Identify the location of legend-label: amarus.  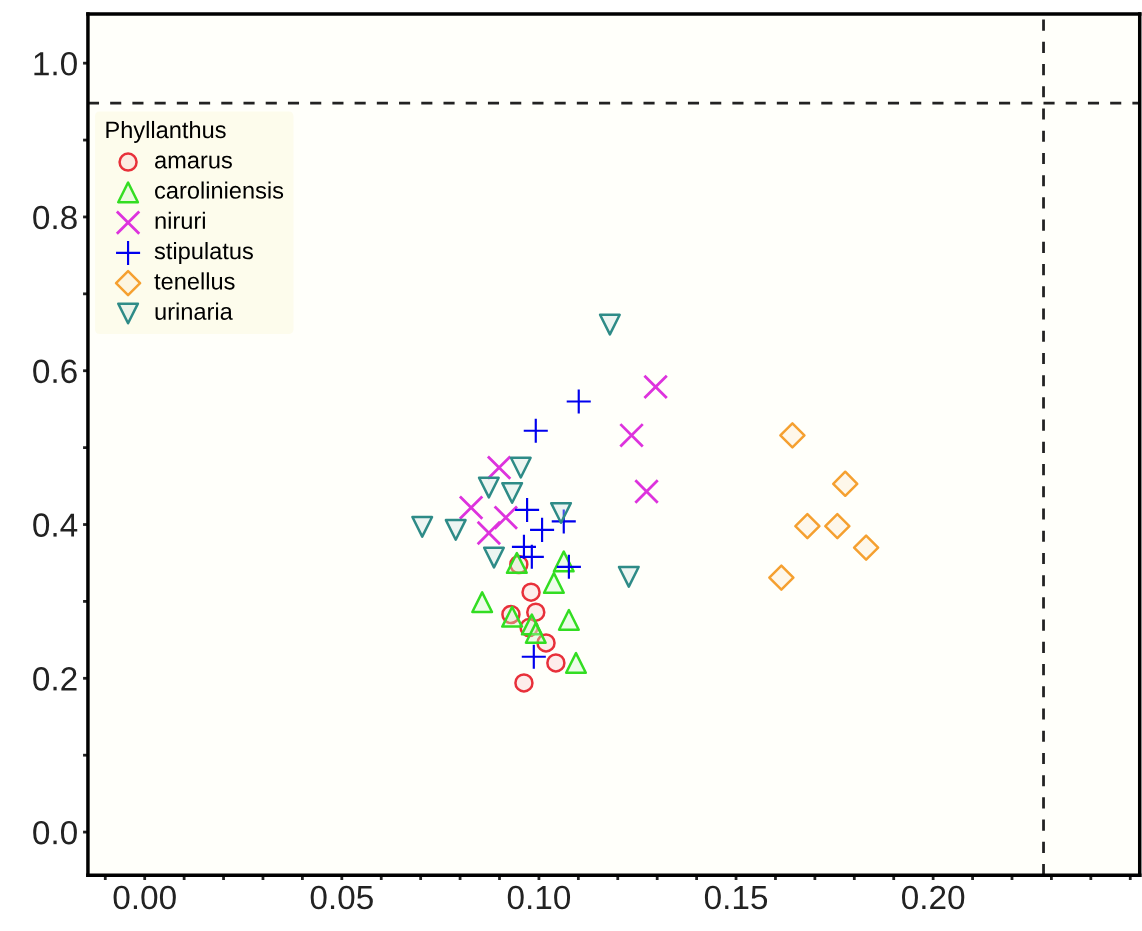
(193, 162).